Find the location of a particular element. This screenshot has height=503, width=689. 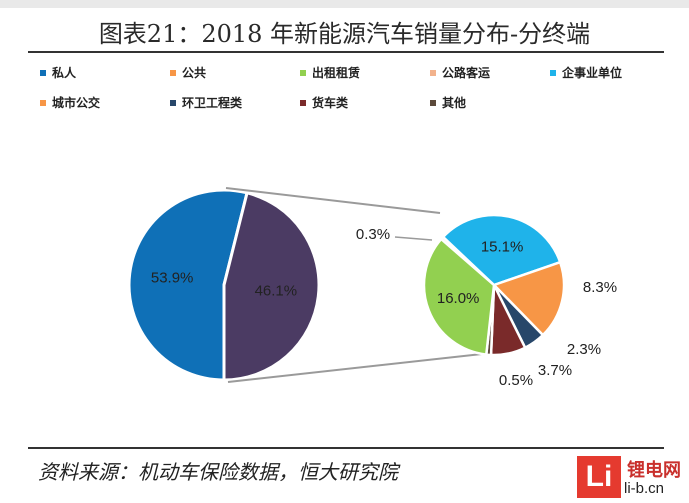

legend-label: 公路客运 is located at coordinates (466, 73).